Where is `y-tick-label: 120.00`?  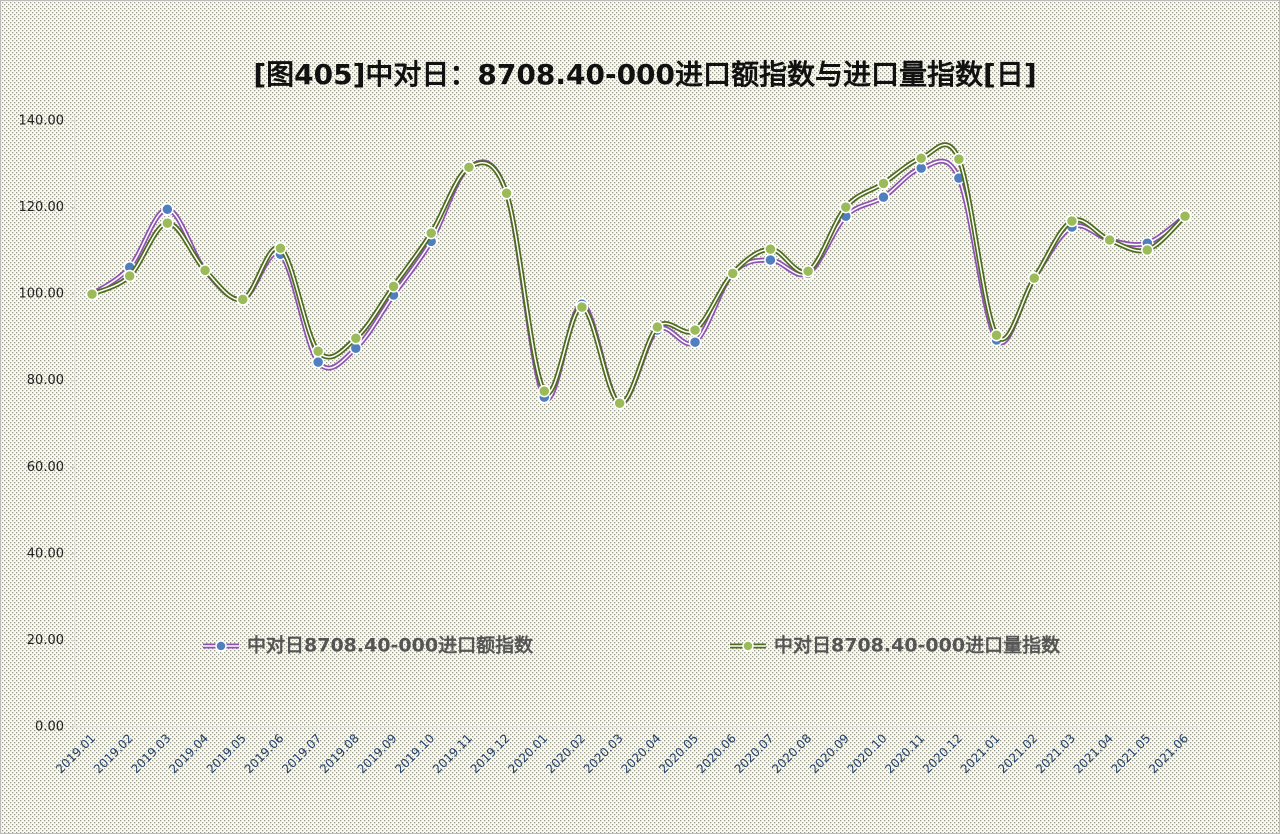
y-tick-label: 120.00 is located at coordinates (42, 207).